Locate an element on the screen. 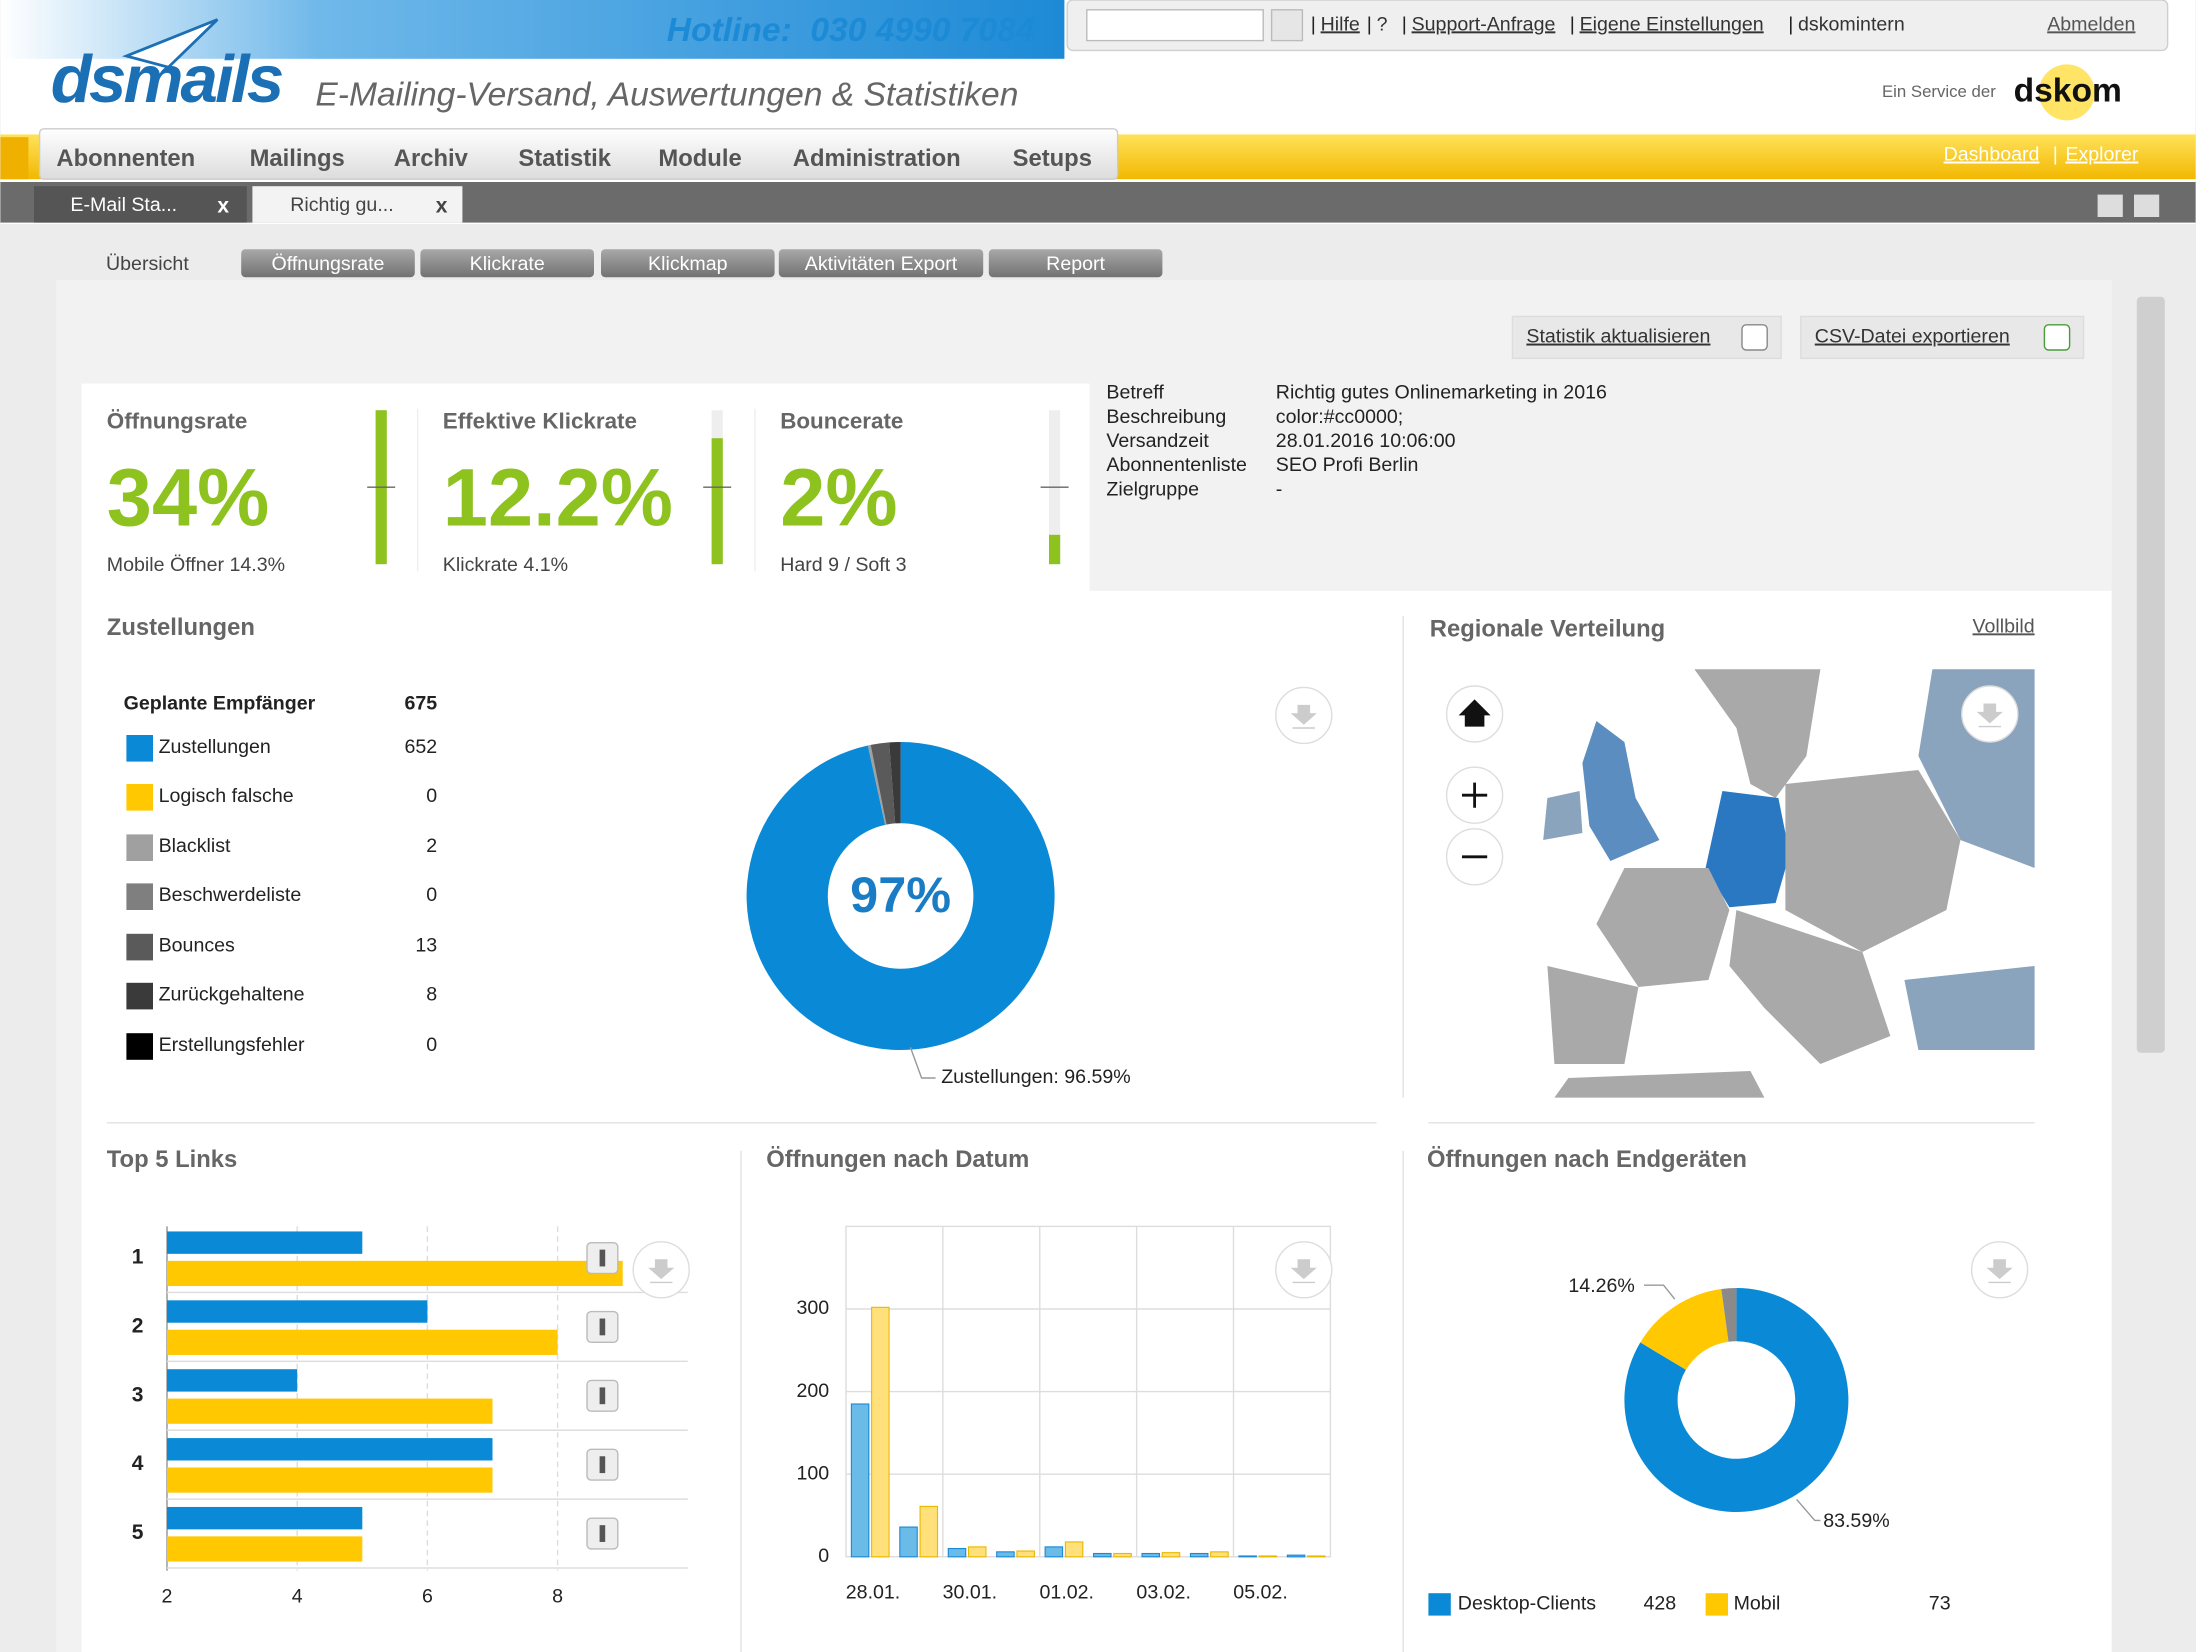 The image size is (2196, 1652). service: Ein Service der is located at coordinates (1939, 91).